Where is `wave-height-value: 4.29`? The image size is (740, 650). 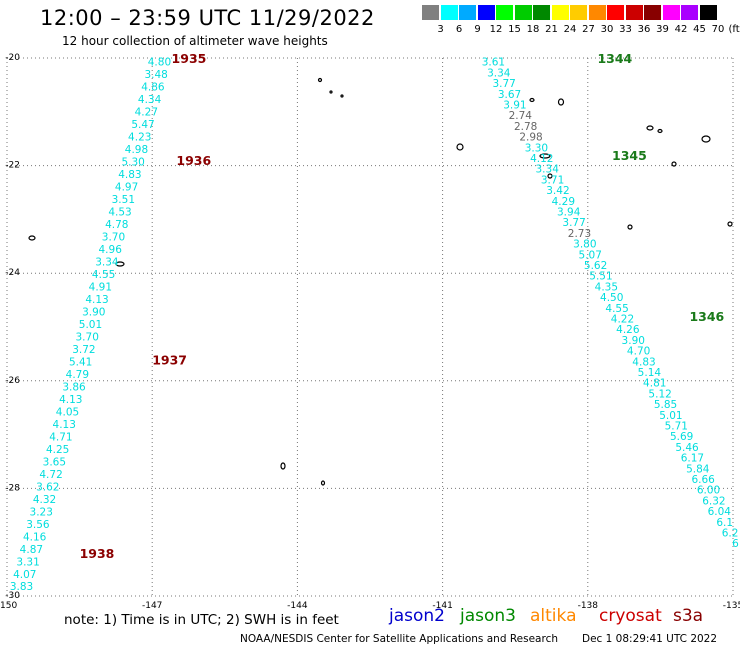 wave-height-value: 4.29 is located at coordinates (563, 202).